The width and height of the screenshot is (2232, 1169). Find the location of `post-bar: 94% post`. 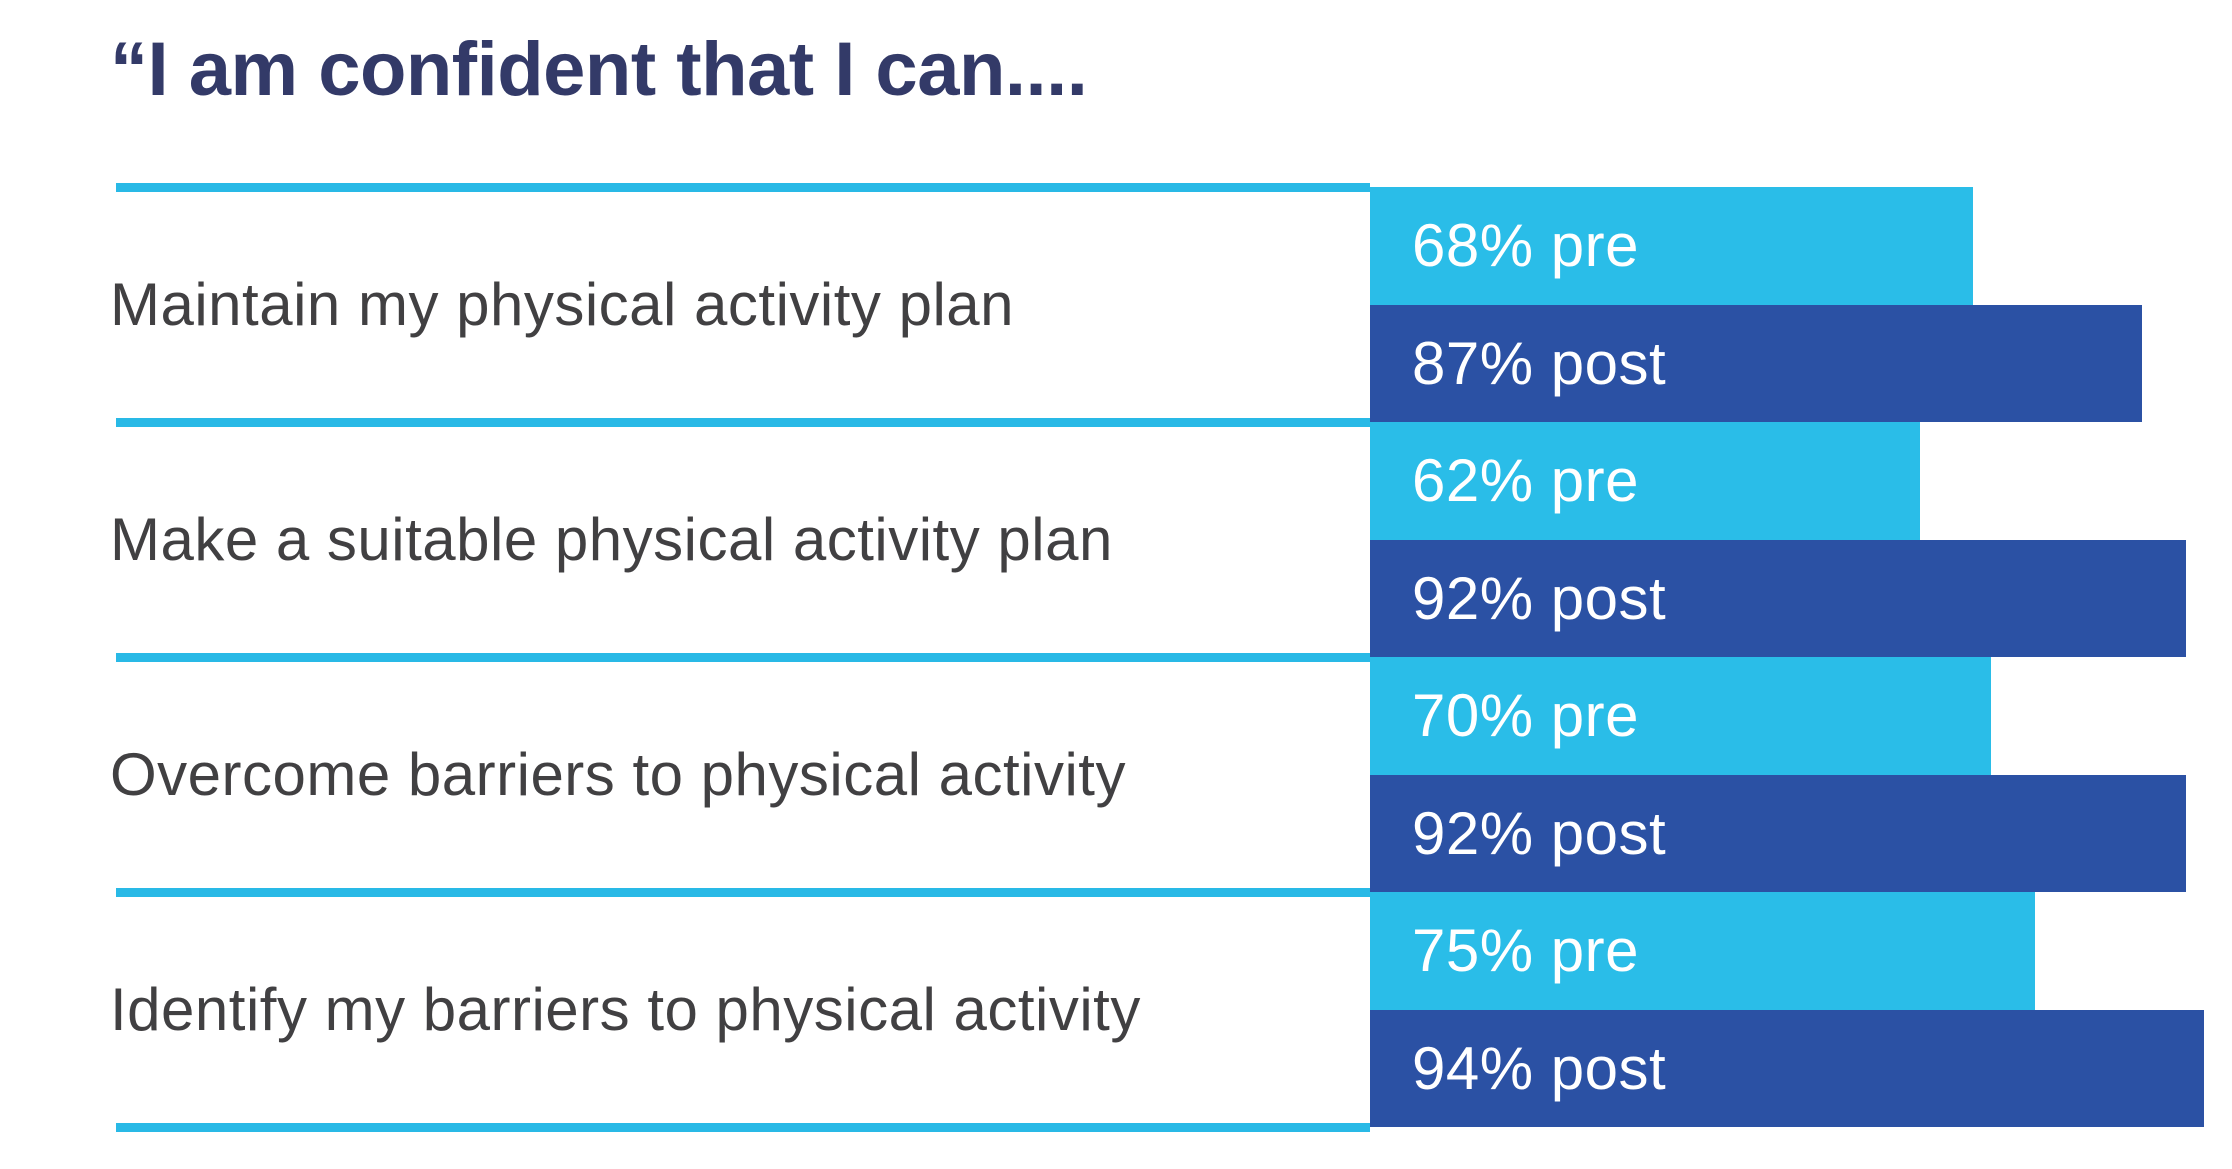

post-bar: 94% post is located at coordinates (1787, 1068).